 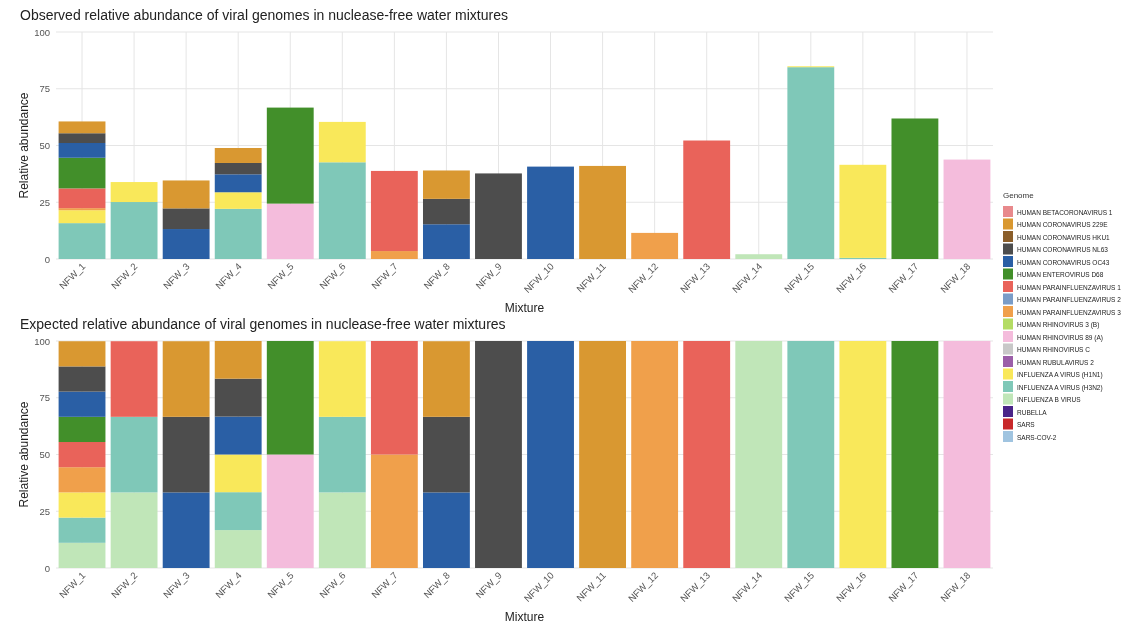 I want to click on legend-title: Genome, so click(x=1019, y=195).